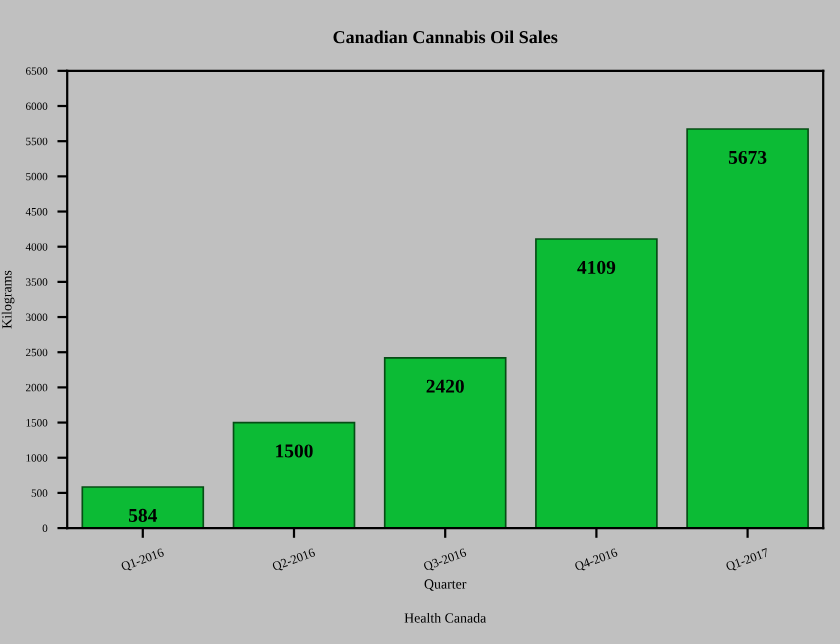  Describe the element at coordinates (747, 157) in the screenshot. I see `data-label: 5673` at that location.